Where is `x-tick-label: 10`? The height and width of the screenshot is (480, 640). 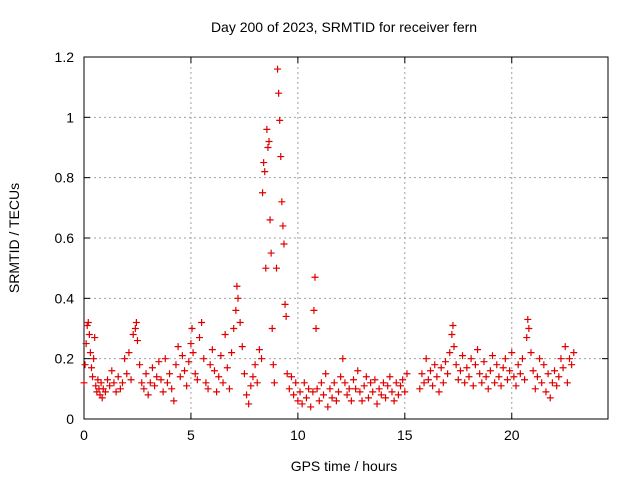
x-tick-label: 10 is located at coordinates (298, 435).